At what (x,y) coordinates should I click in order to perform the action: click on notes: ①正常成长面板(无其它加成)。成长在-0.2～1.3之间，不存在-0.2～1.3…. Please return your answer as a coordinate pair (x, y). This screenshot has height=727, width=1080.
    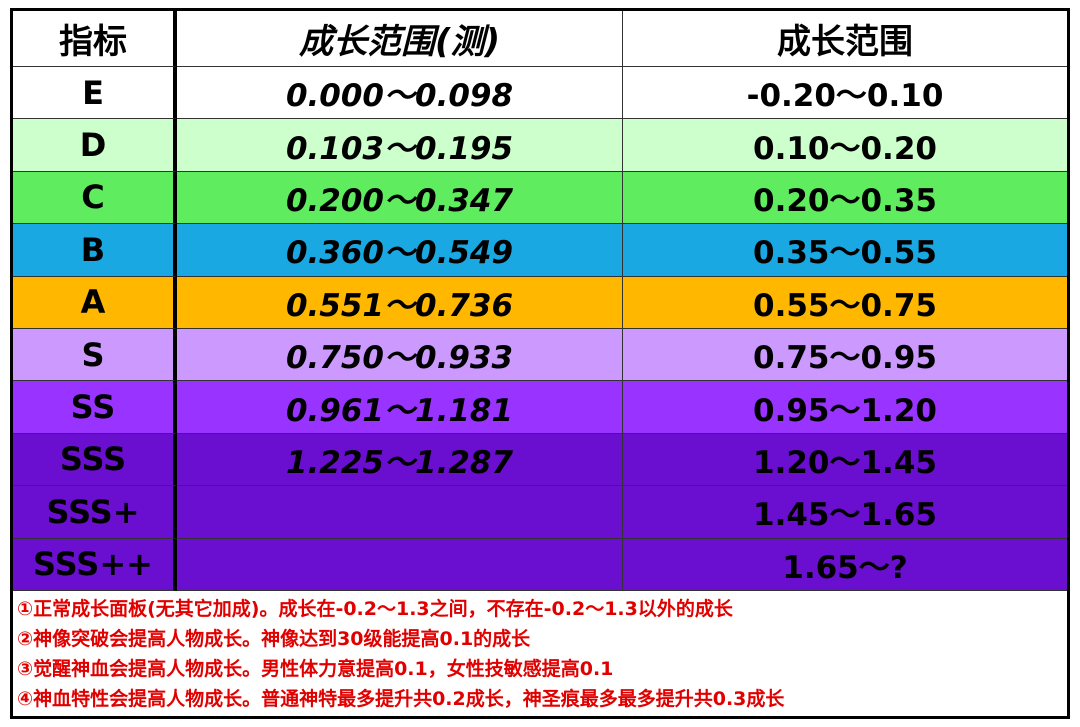
    Looking at the image, I should click on (400, 654).